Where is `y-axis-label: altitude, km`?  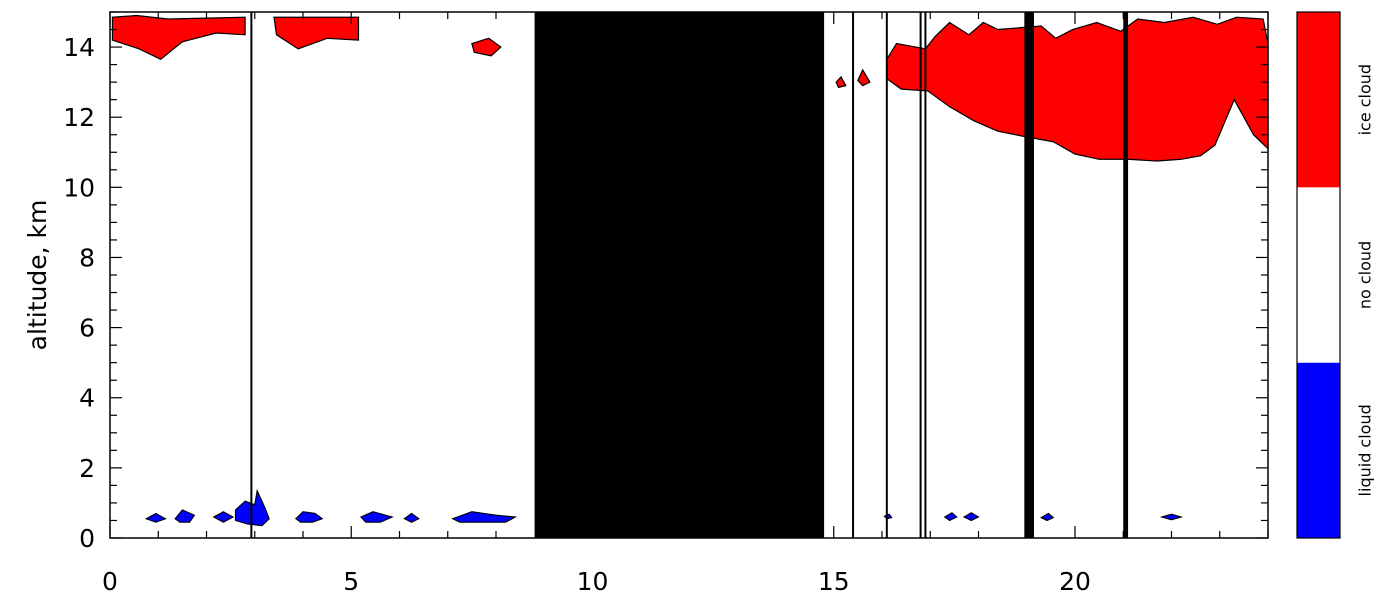
y-axis-label: altitude, km is located at coordinates (37, 275).